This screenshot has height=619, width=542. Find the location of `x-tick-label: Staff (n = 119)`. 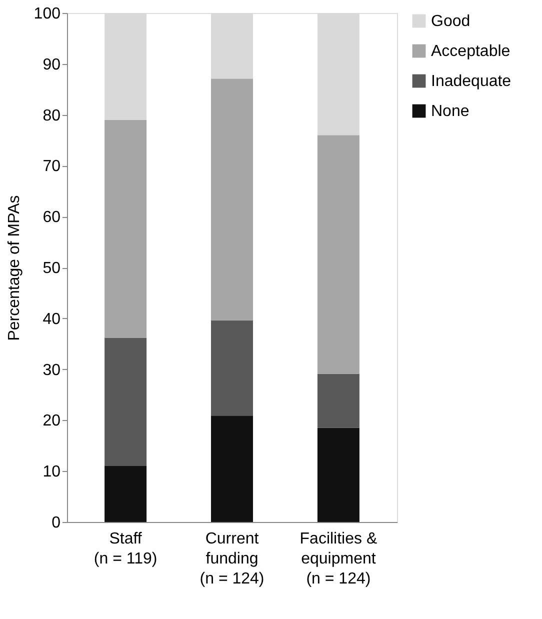

x-tick-label: Staff (n = 119) is located at coordinates (126, 549).